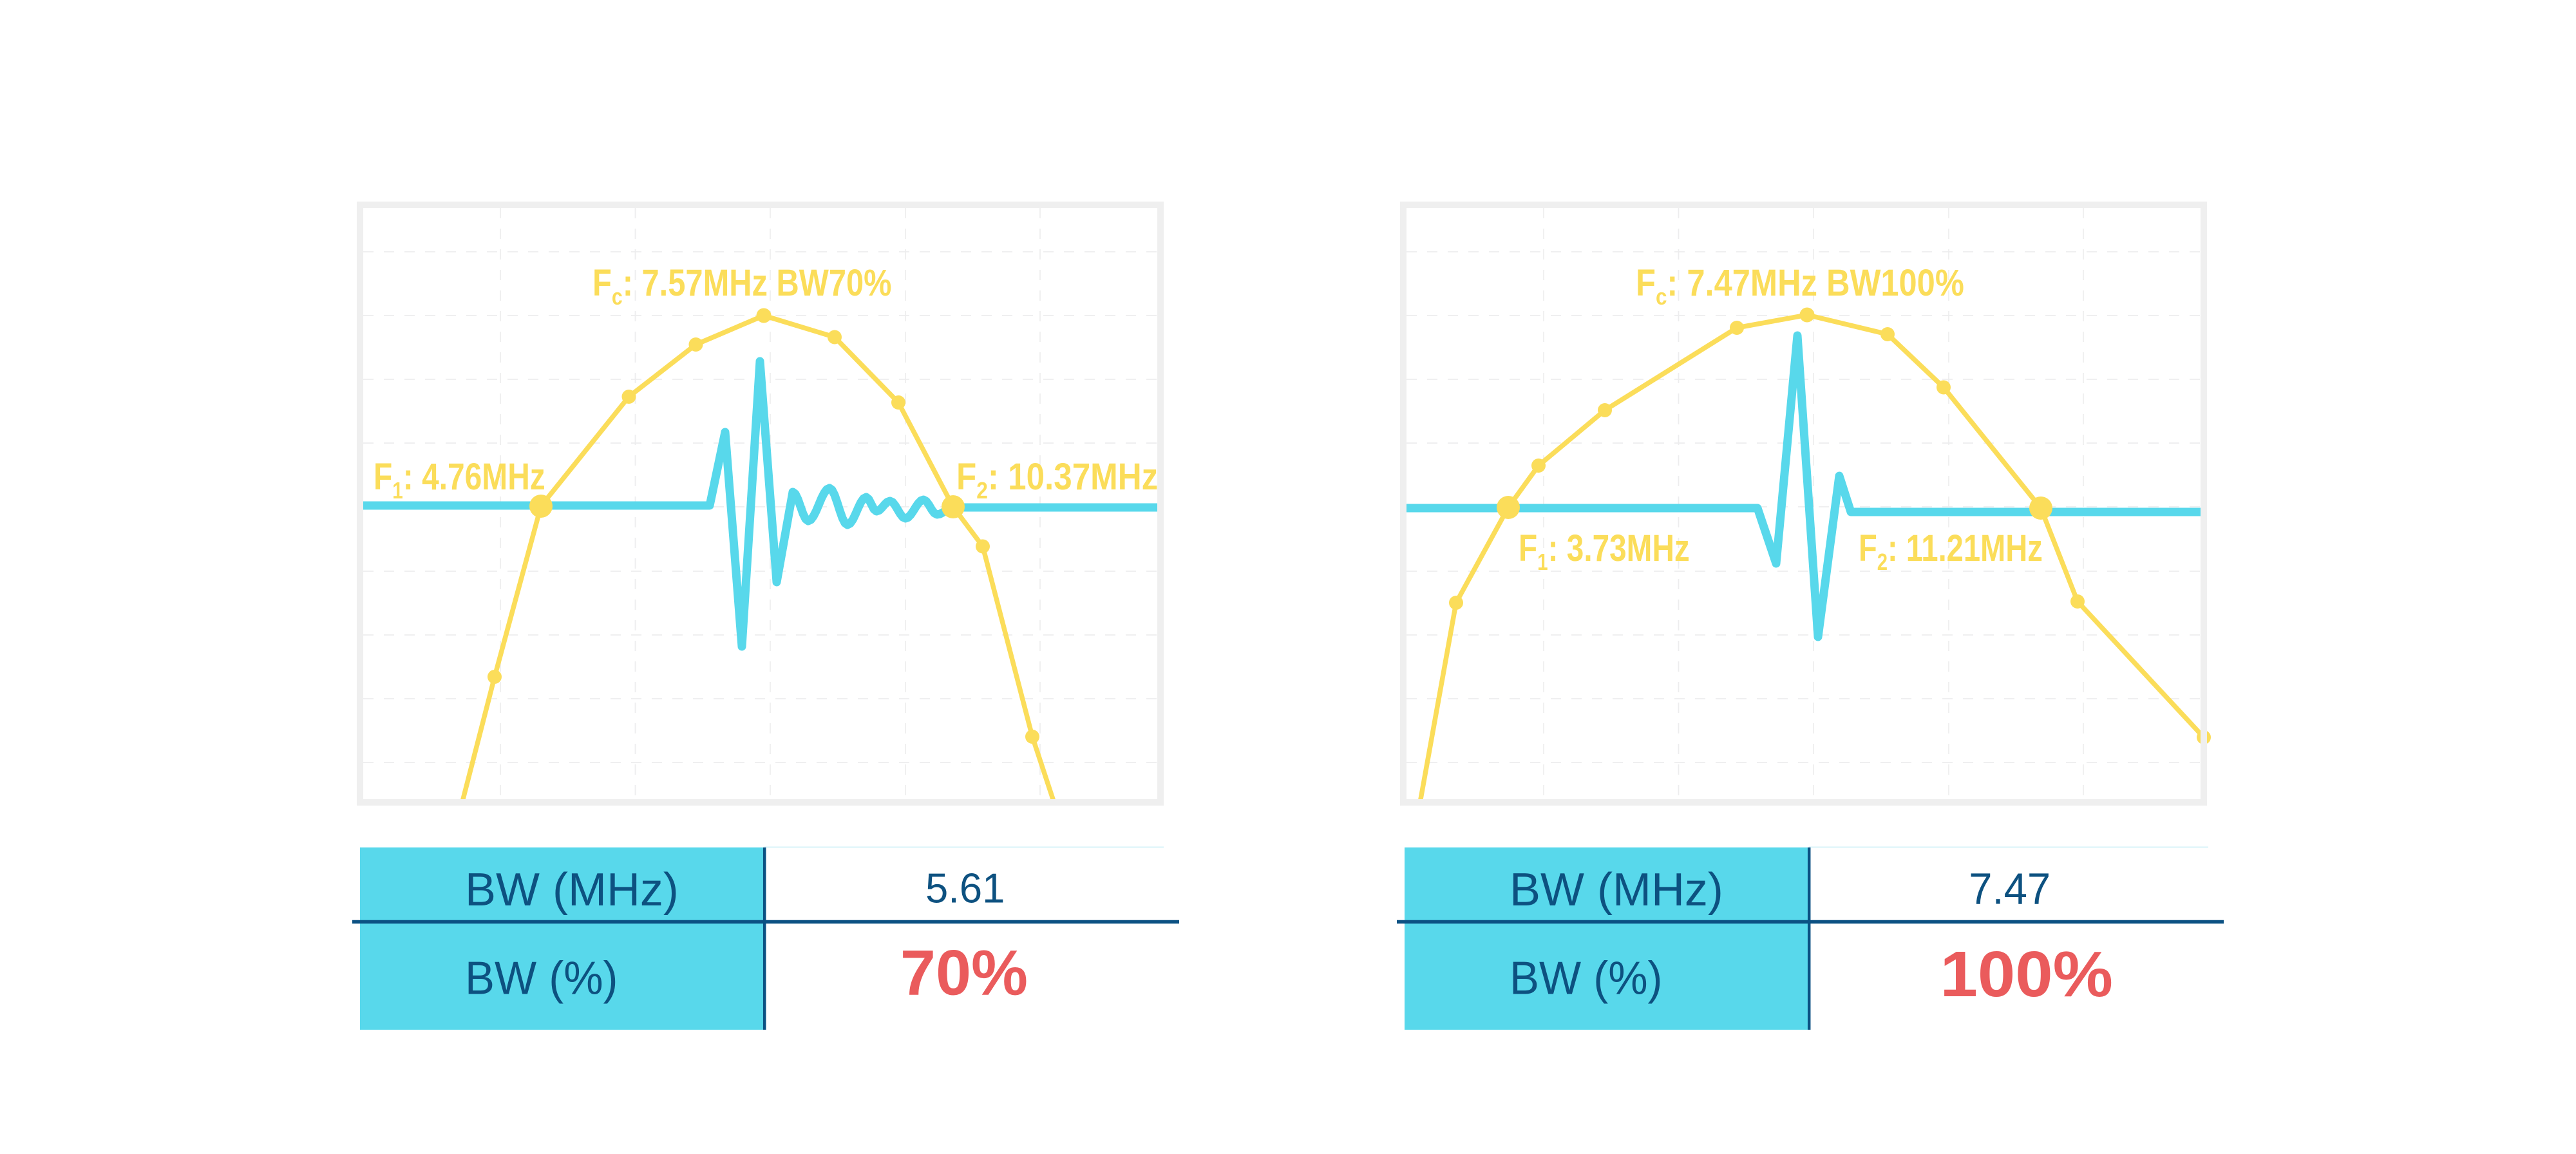 This screenshot has height=1154, width=2576. I want to click on svg-text: F1: 3.73MHz, so click(1605, 551).